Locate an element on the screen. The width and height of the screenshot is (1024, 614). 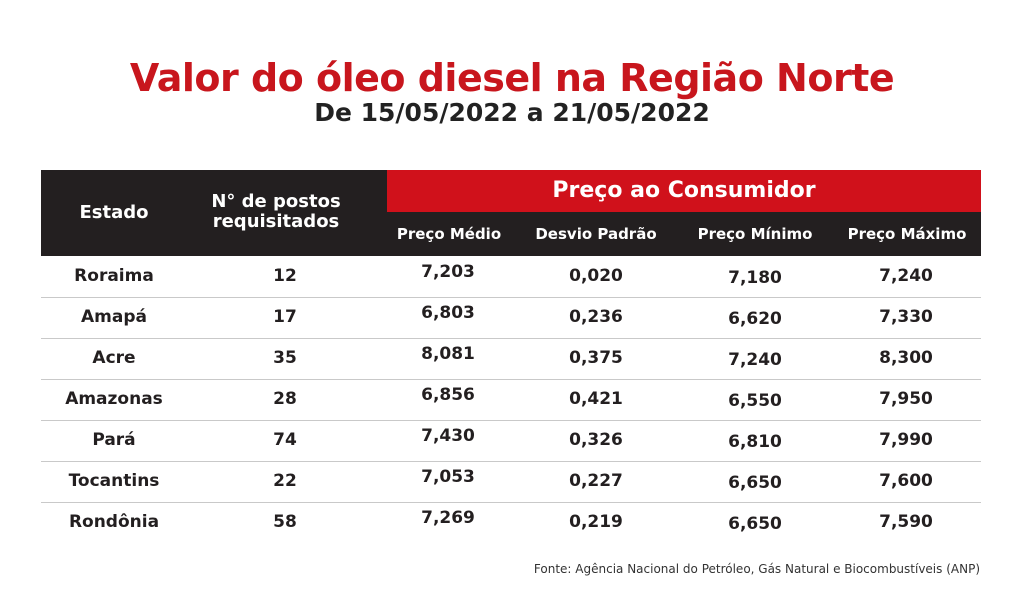
cell-postos: 58 is located at coordinates (285, 522).